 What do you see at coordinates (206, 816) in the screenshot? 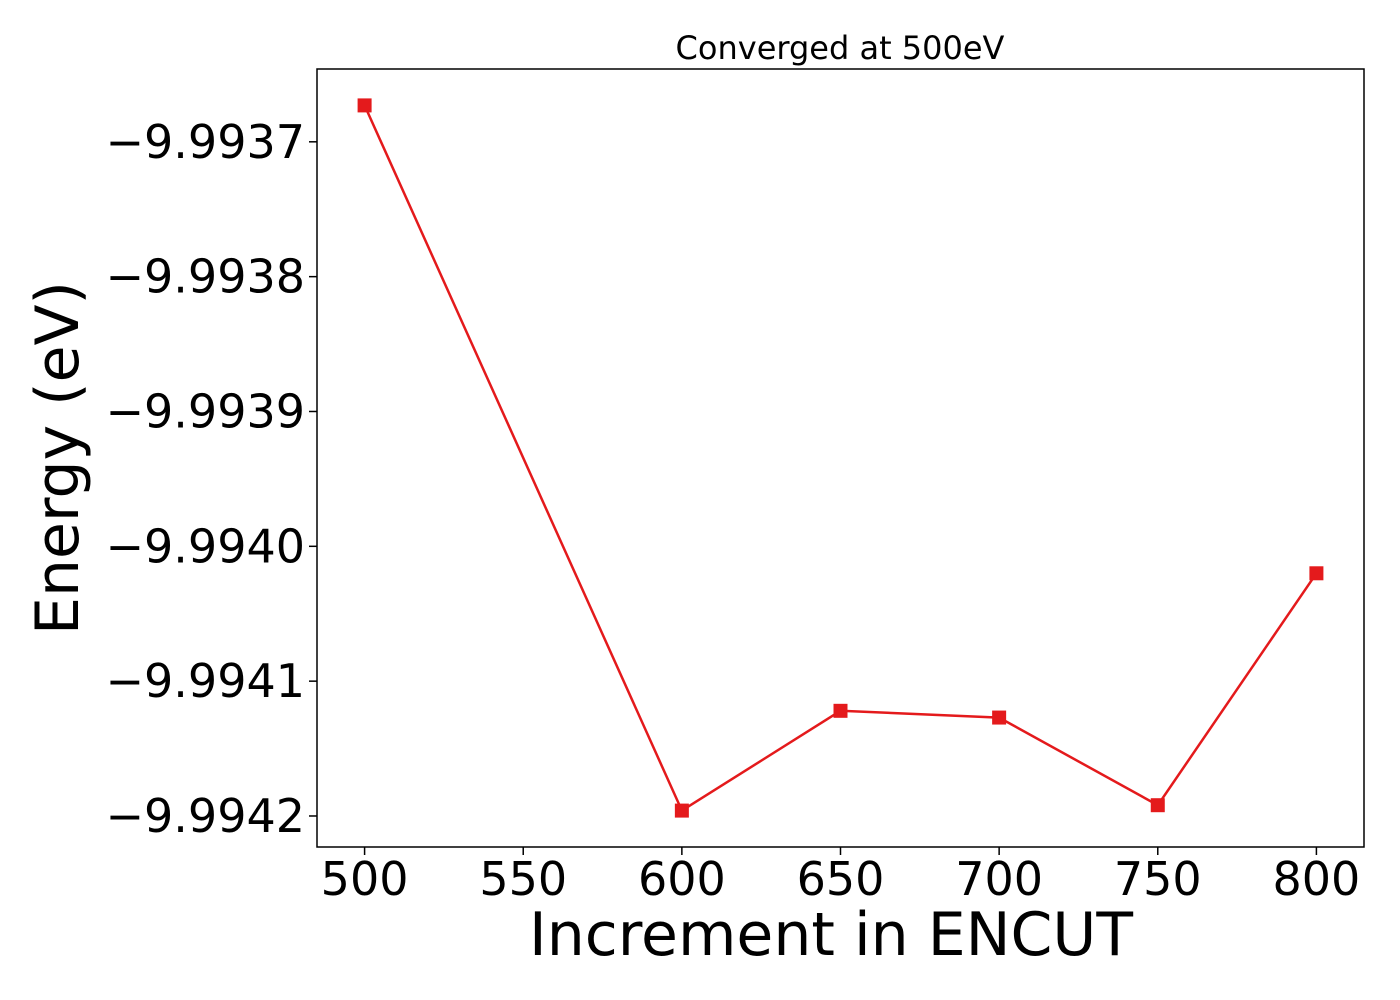
I see `y-tick-label: −9.9942` at bounding box center [206, 816].